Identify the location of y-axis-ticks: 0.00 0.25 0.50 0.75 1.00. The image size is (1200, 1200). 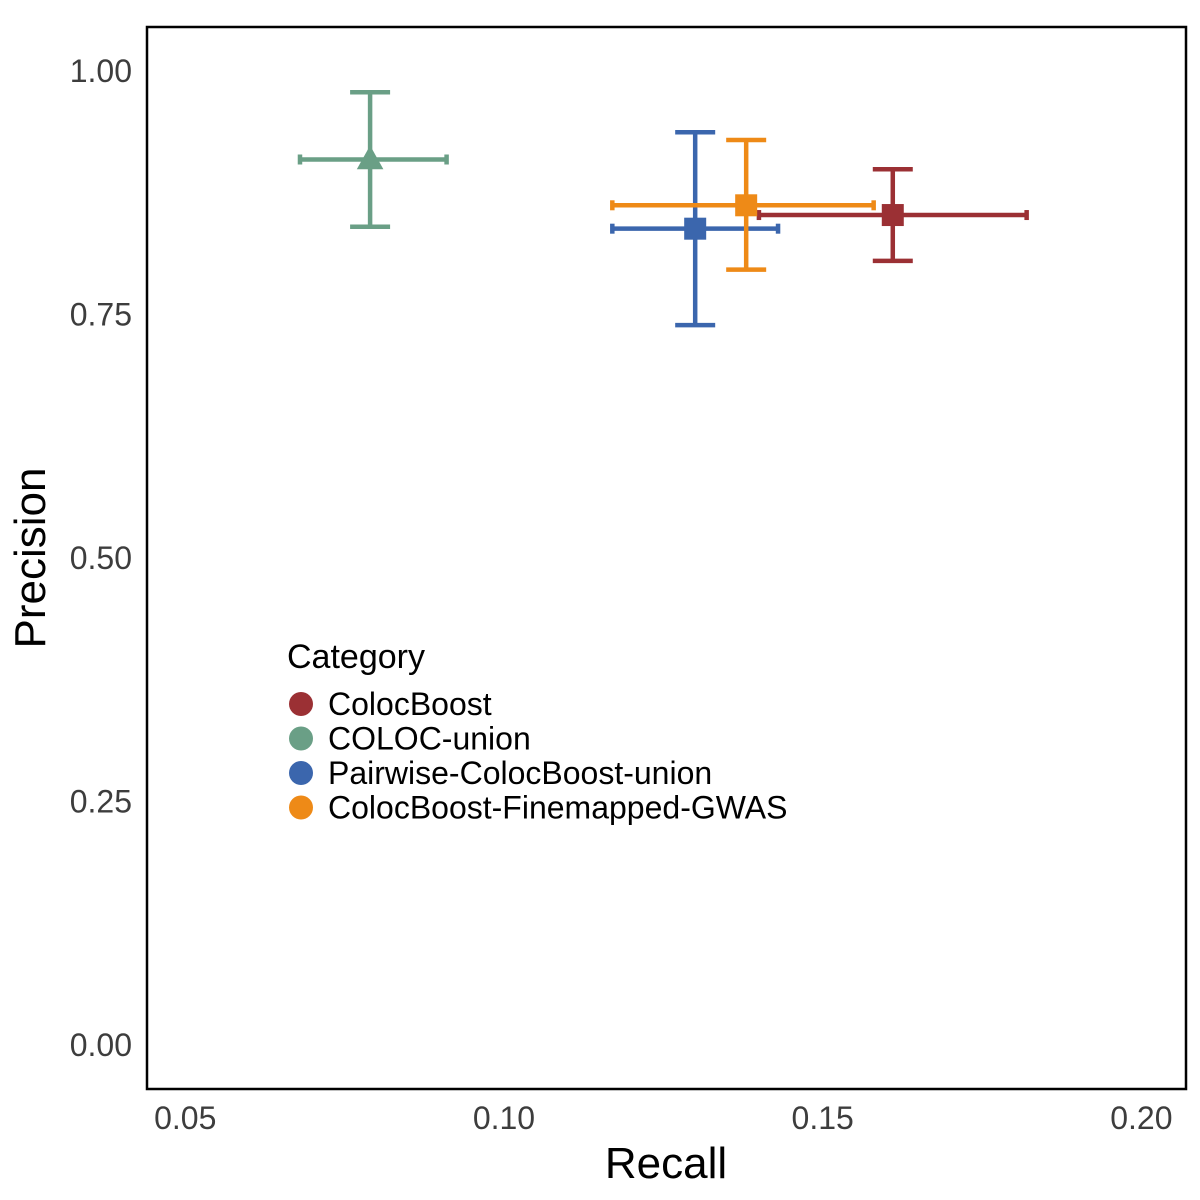
(101, 558).